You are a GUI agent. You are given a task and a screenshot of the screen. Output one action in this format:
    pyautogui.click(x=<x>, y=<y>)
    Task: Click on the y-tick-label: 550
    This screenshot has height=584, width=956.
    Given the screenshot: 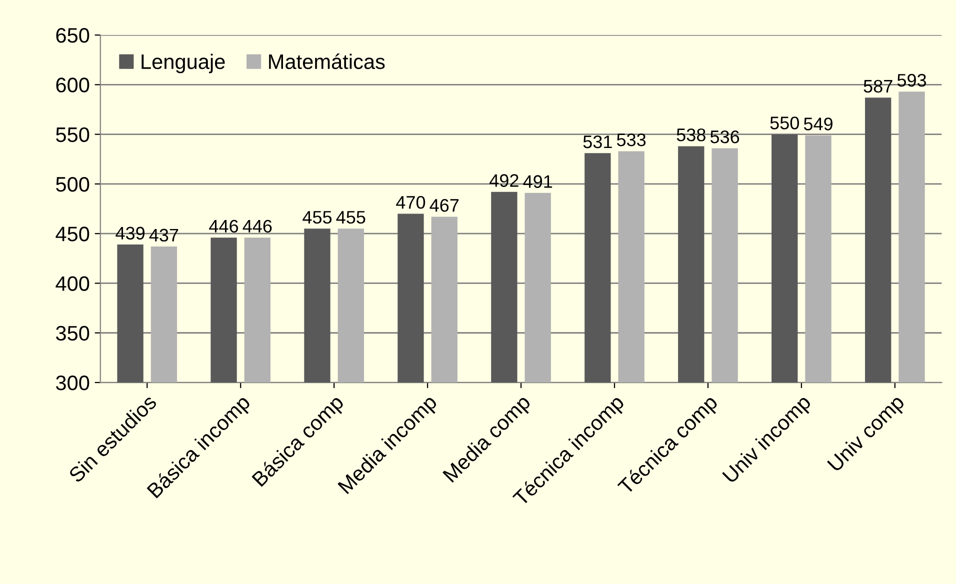 What is the action you would take?
    pyautogui.click(x=73, y=134)
    